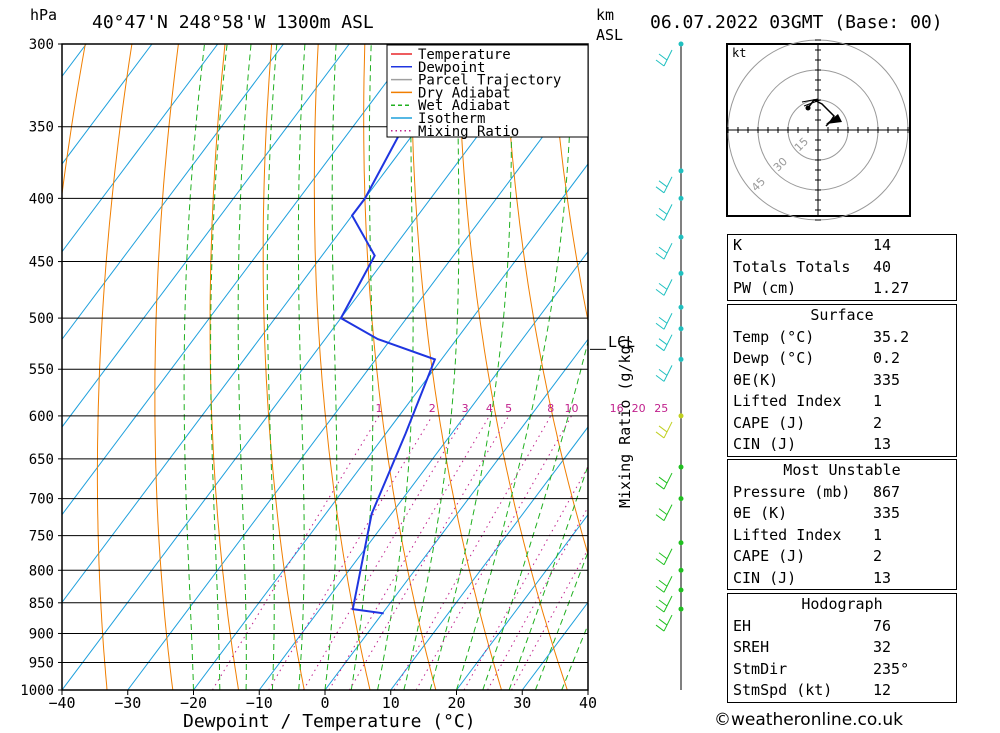  I want to click on hodograph-stats-title: Hodograph, so click(842, 604).